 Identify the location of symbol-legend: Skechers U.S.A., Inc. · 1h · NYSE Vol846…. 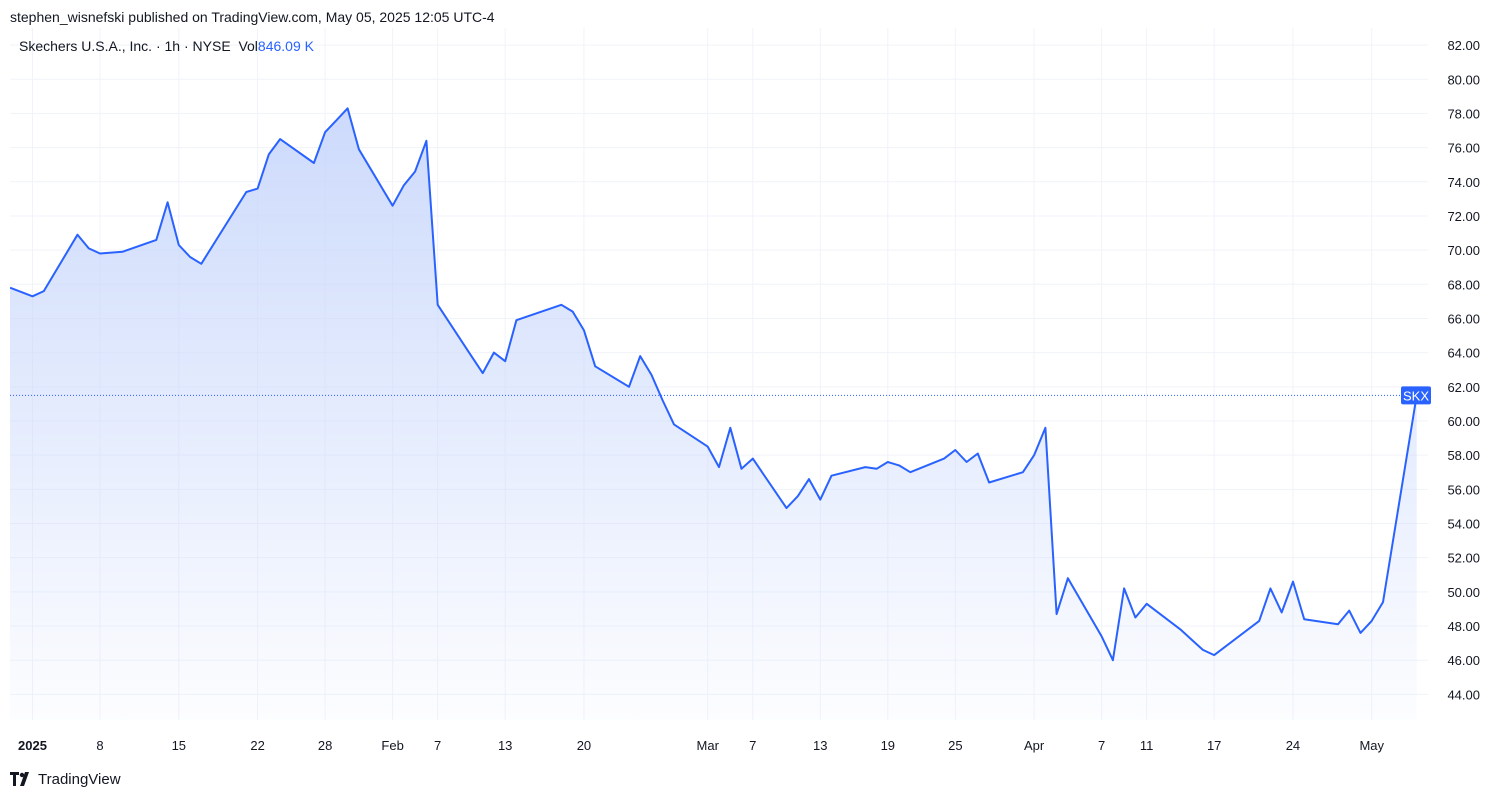
(166, 46).